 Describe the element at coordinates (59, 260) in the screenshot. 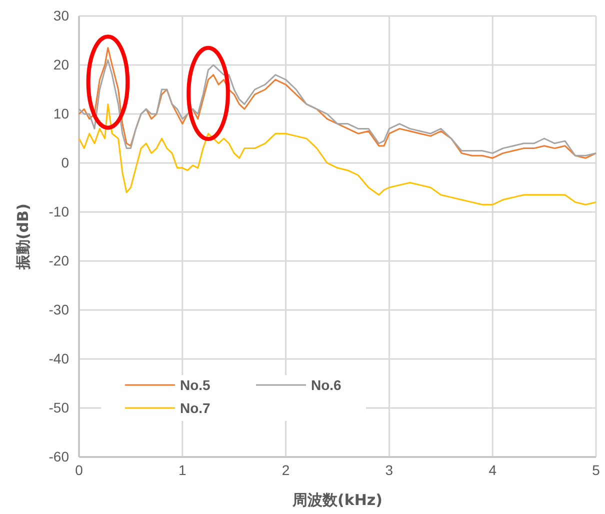

I see `y-tick-label: -20` at that location.